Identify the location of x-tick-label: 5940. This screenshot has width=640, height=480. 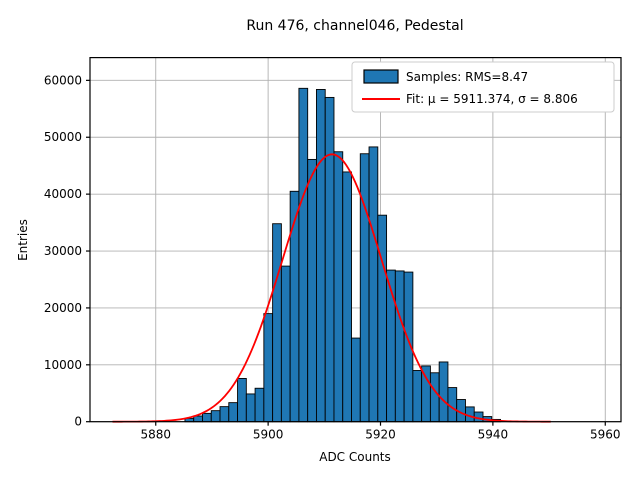
(493, 435).